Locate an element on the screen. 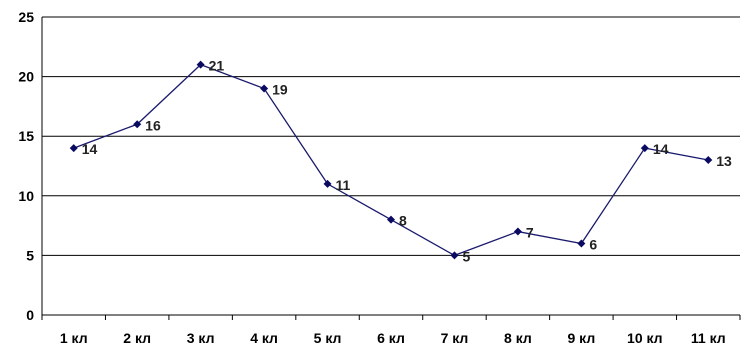  y-tick-label: 10 is located at coordinates (26, 196).